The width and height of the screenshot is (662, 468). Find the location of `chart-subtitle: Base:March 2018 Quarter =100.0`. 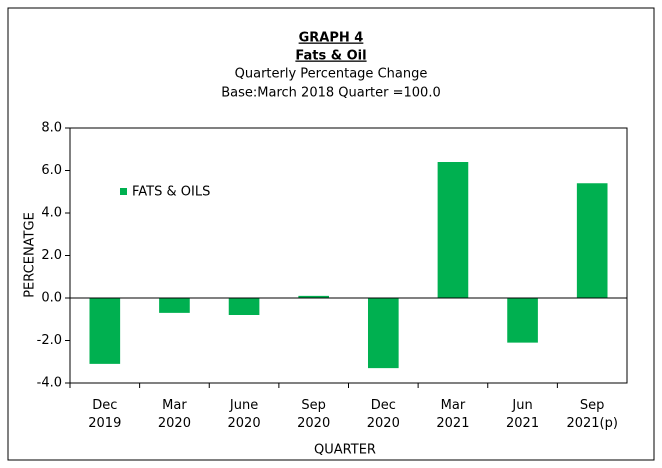

chart-subtitle: Base:March 2018 Quarter =100.0 is located at coordinates (330, 93).